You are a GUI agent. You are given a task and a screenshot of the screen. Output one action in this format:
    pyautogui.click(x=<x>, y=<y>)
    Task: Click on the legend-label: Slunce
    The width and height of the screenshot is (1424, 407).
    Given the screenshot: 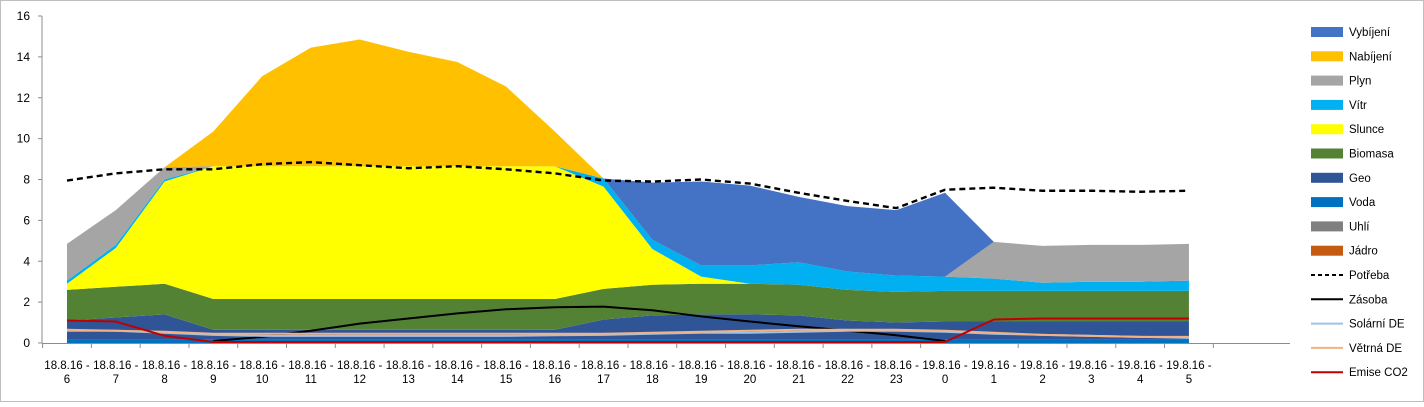 What is the action you would take?
    pyautogui.click(x=1366, y=130)
    